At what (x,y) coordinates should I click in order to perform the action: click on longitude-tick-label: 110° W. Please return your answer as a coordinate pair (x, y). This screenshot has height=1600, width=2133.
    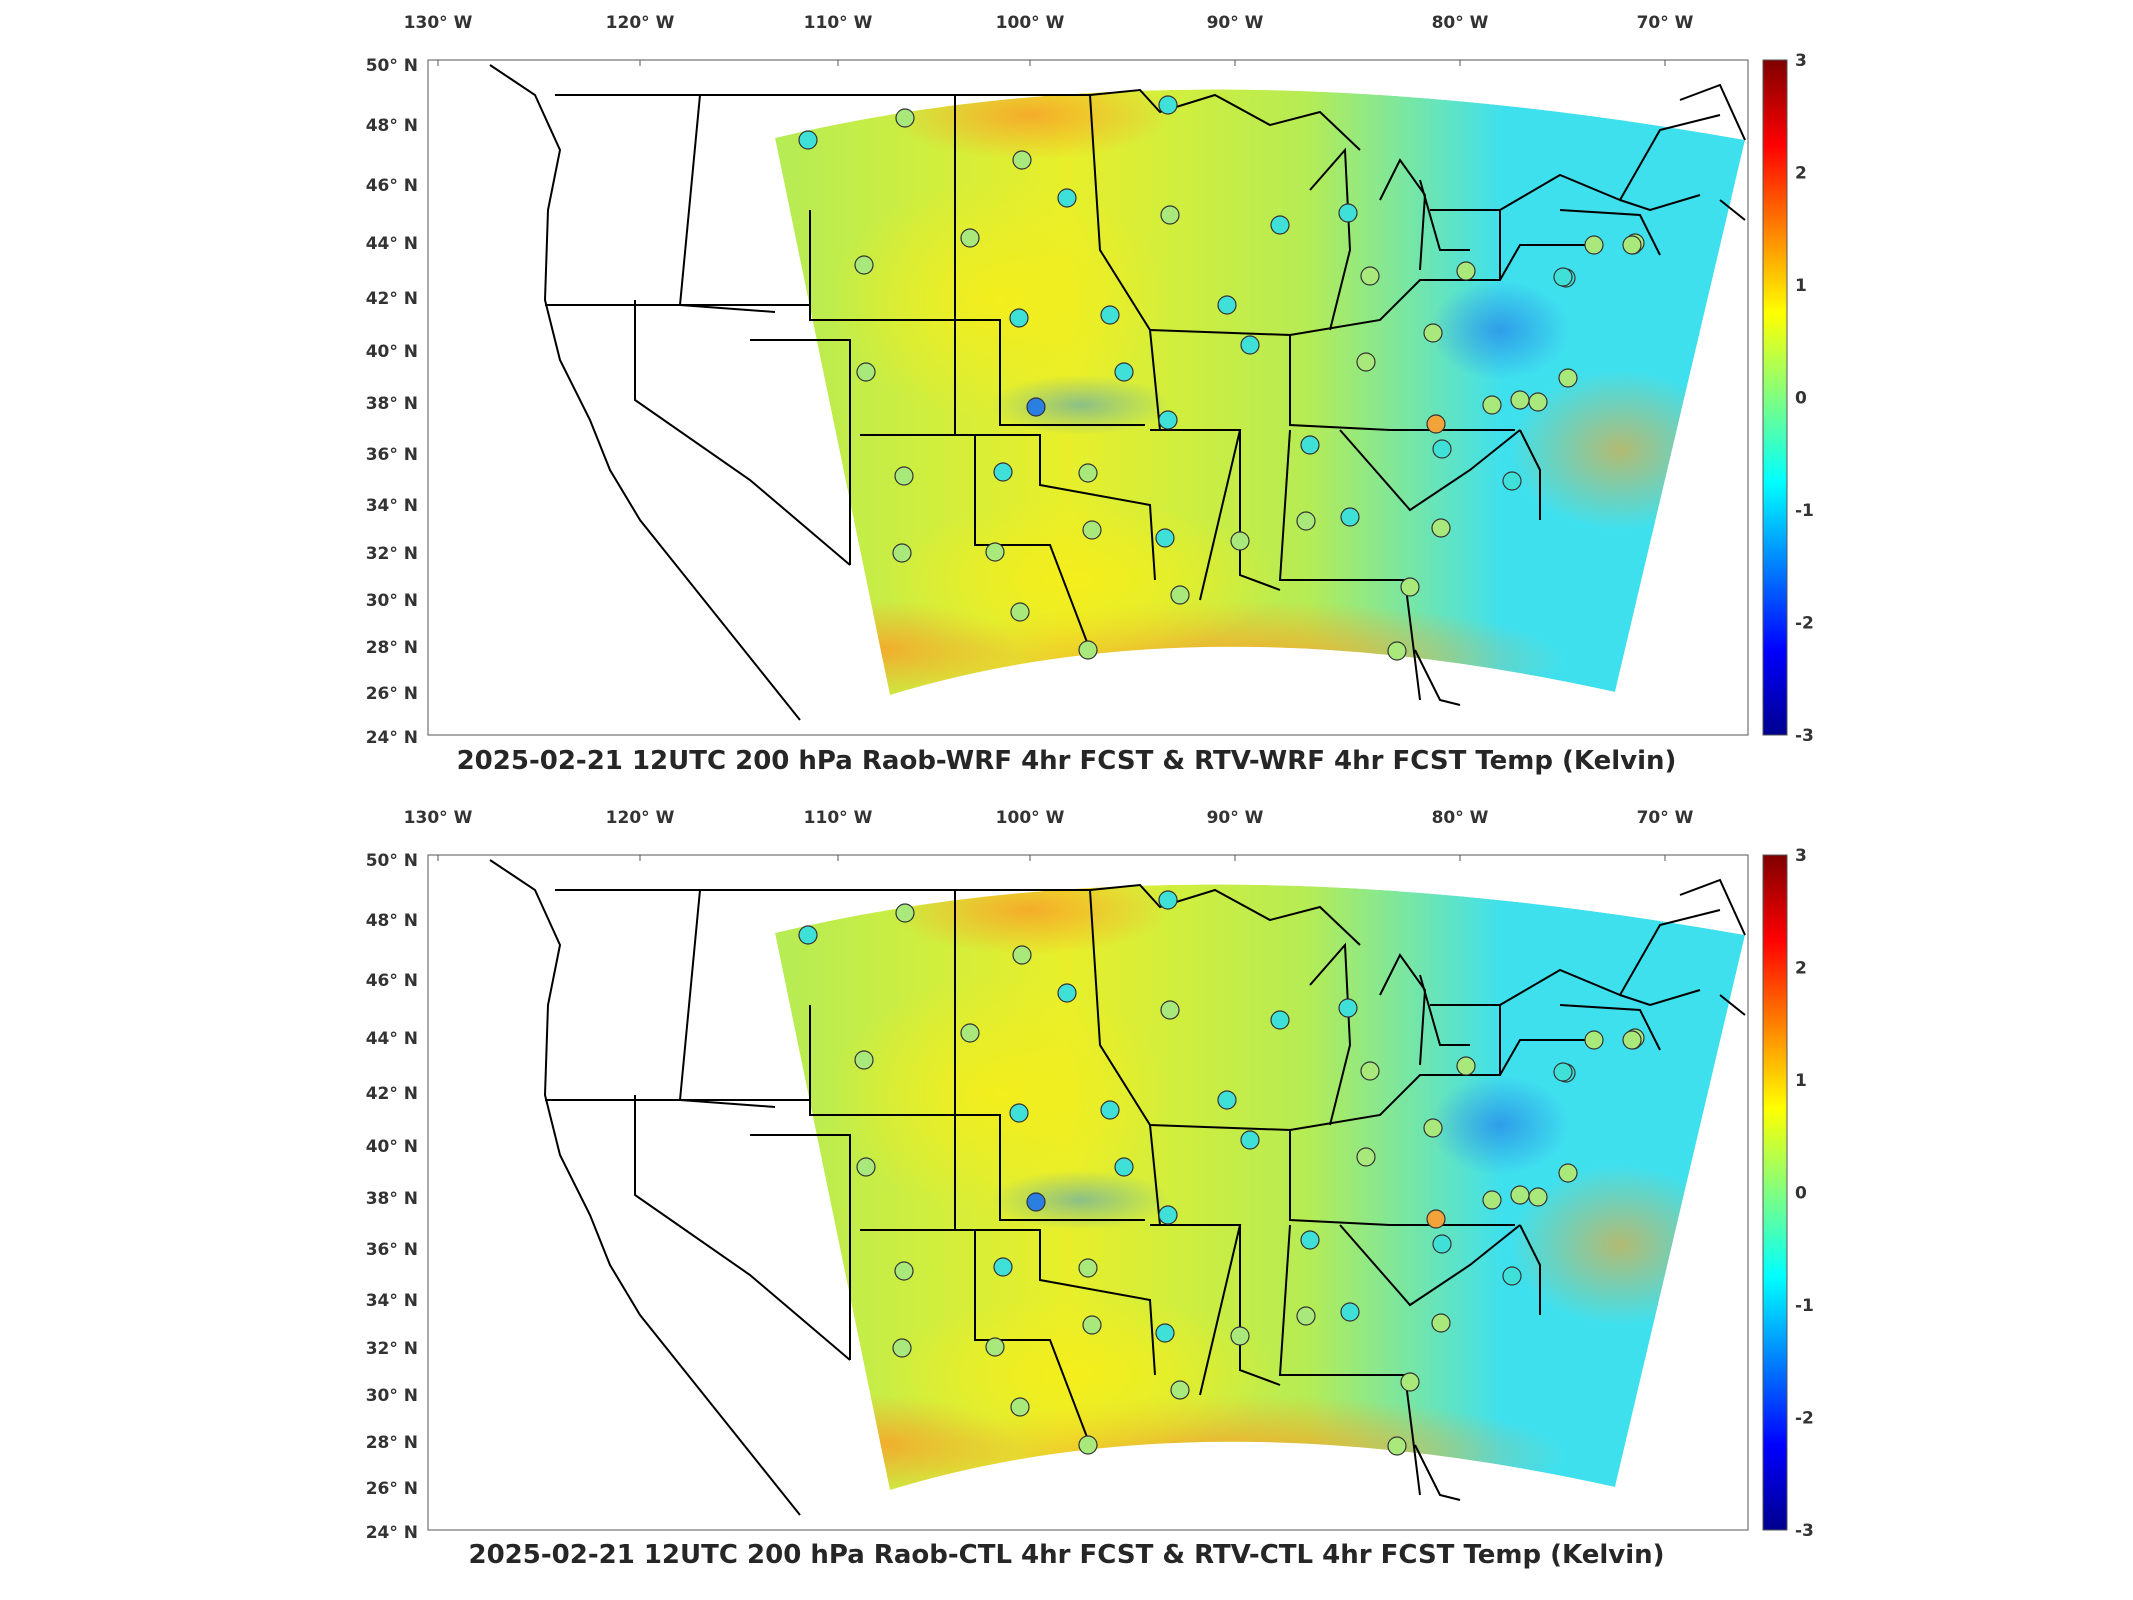
    Looking at the image, I should click on (838, 818).